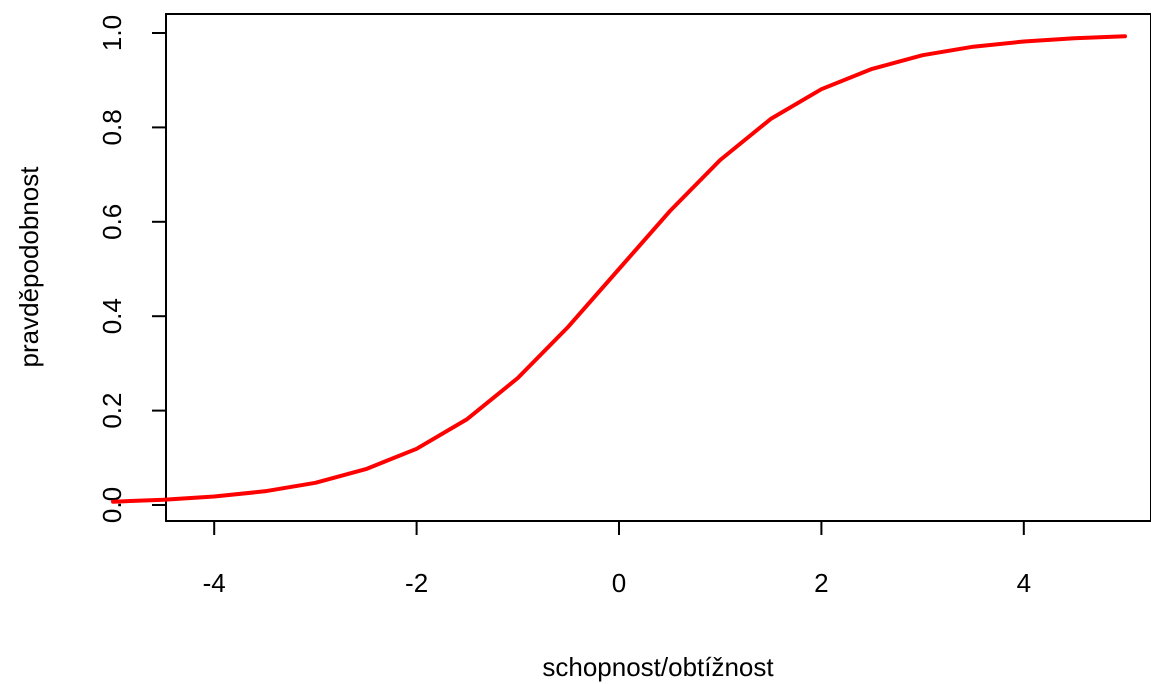  Describe the element at coordinates (619, 583) in the screenshot. I see `x-tick-label: 0` at that location.